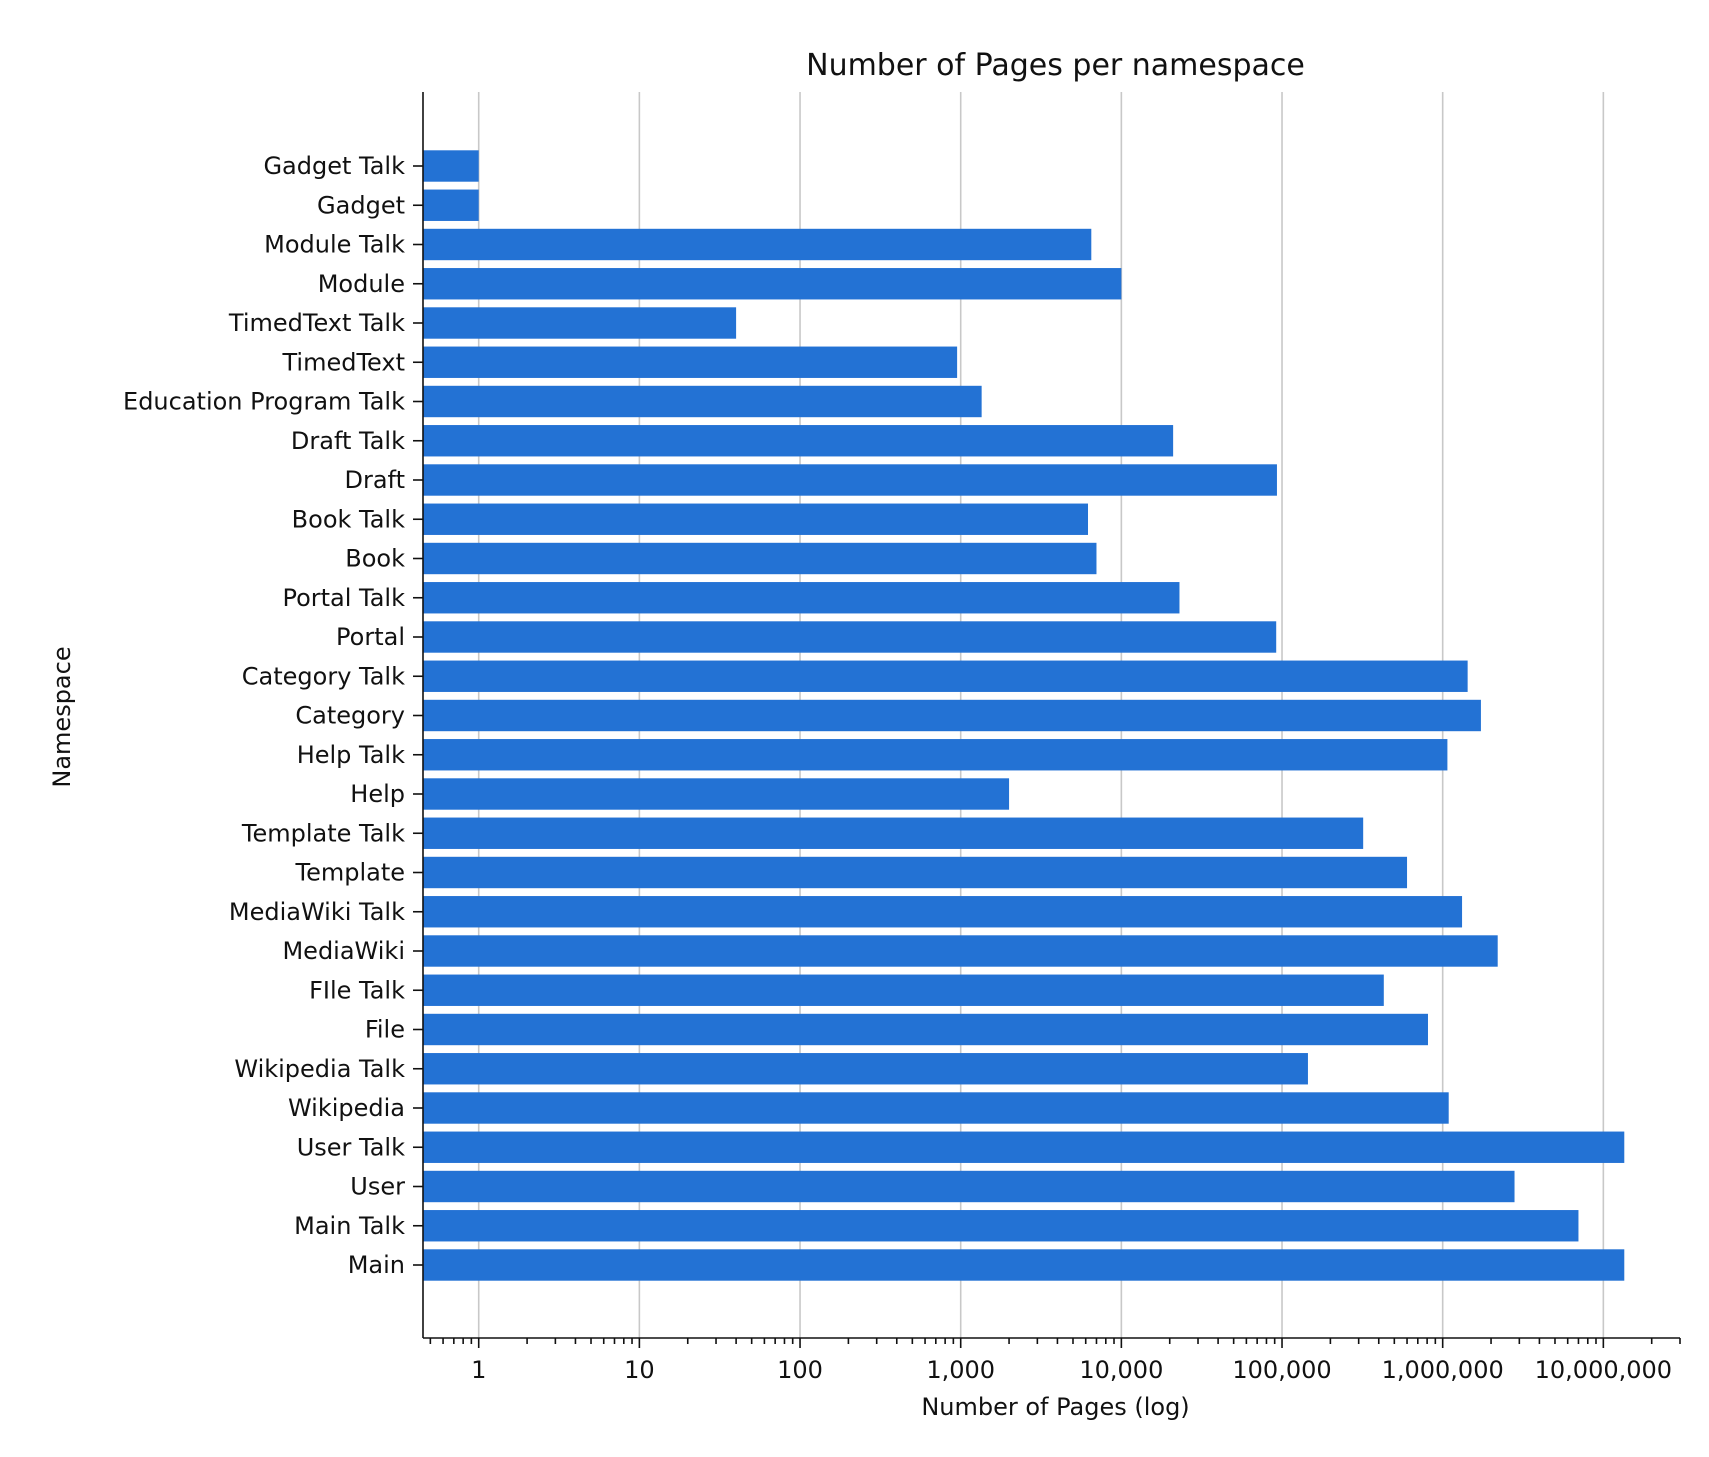 This screenshot has height=1457, width=1709. Describe the element at coordinates (375, 480) in the screenshot. I see `y-tick-label: Draft` at that location.